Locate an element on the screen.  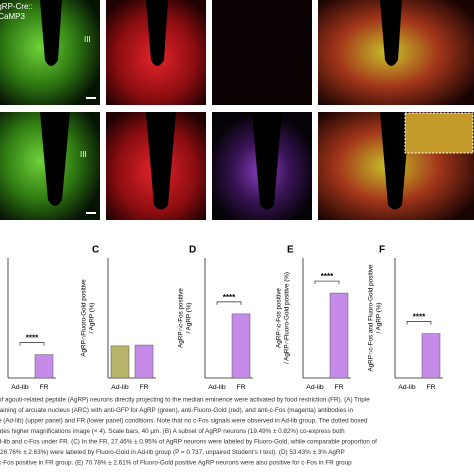
inset is located at coordinates (439, 133).